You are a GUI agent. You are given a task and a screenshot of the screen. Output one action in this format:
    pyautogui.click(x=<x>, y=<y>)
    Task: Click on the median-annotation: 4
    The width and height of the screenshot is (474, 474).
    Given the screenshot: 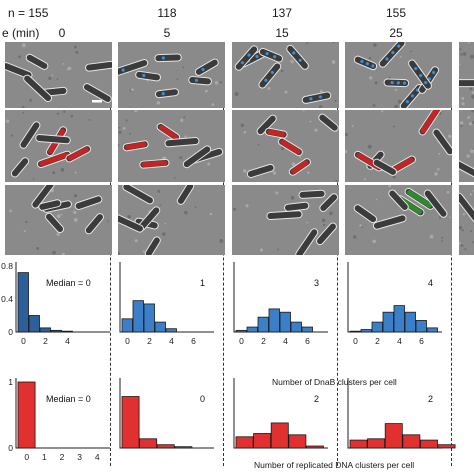 What is the action you would take?
    pyautogui.click(x=430, y=283)
    